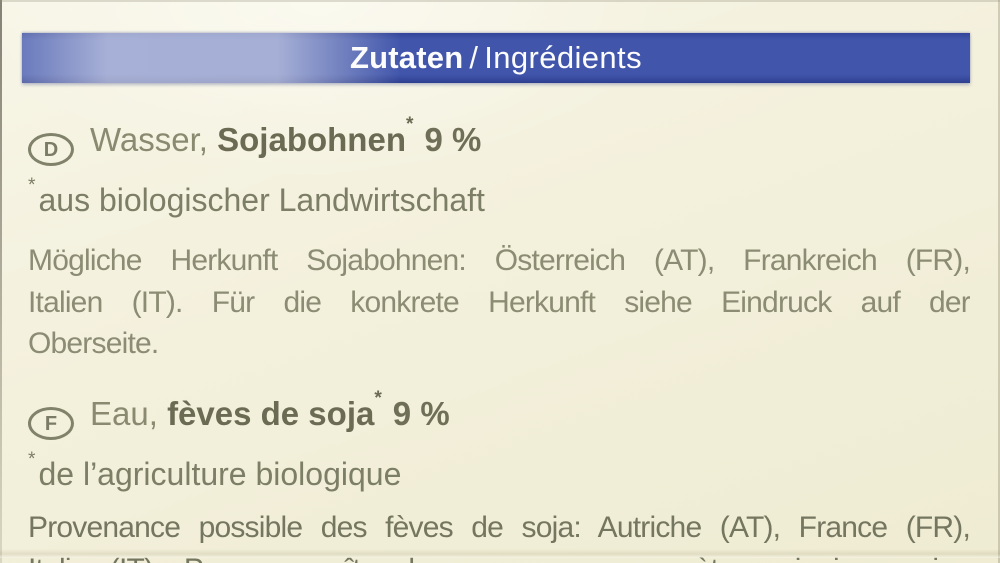 This screenshot has width=1000, height=563. I want to click on ingredient-water-de: Wasser,, so click(149, 139).